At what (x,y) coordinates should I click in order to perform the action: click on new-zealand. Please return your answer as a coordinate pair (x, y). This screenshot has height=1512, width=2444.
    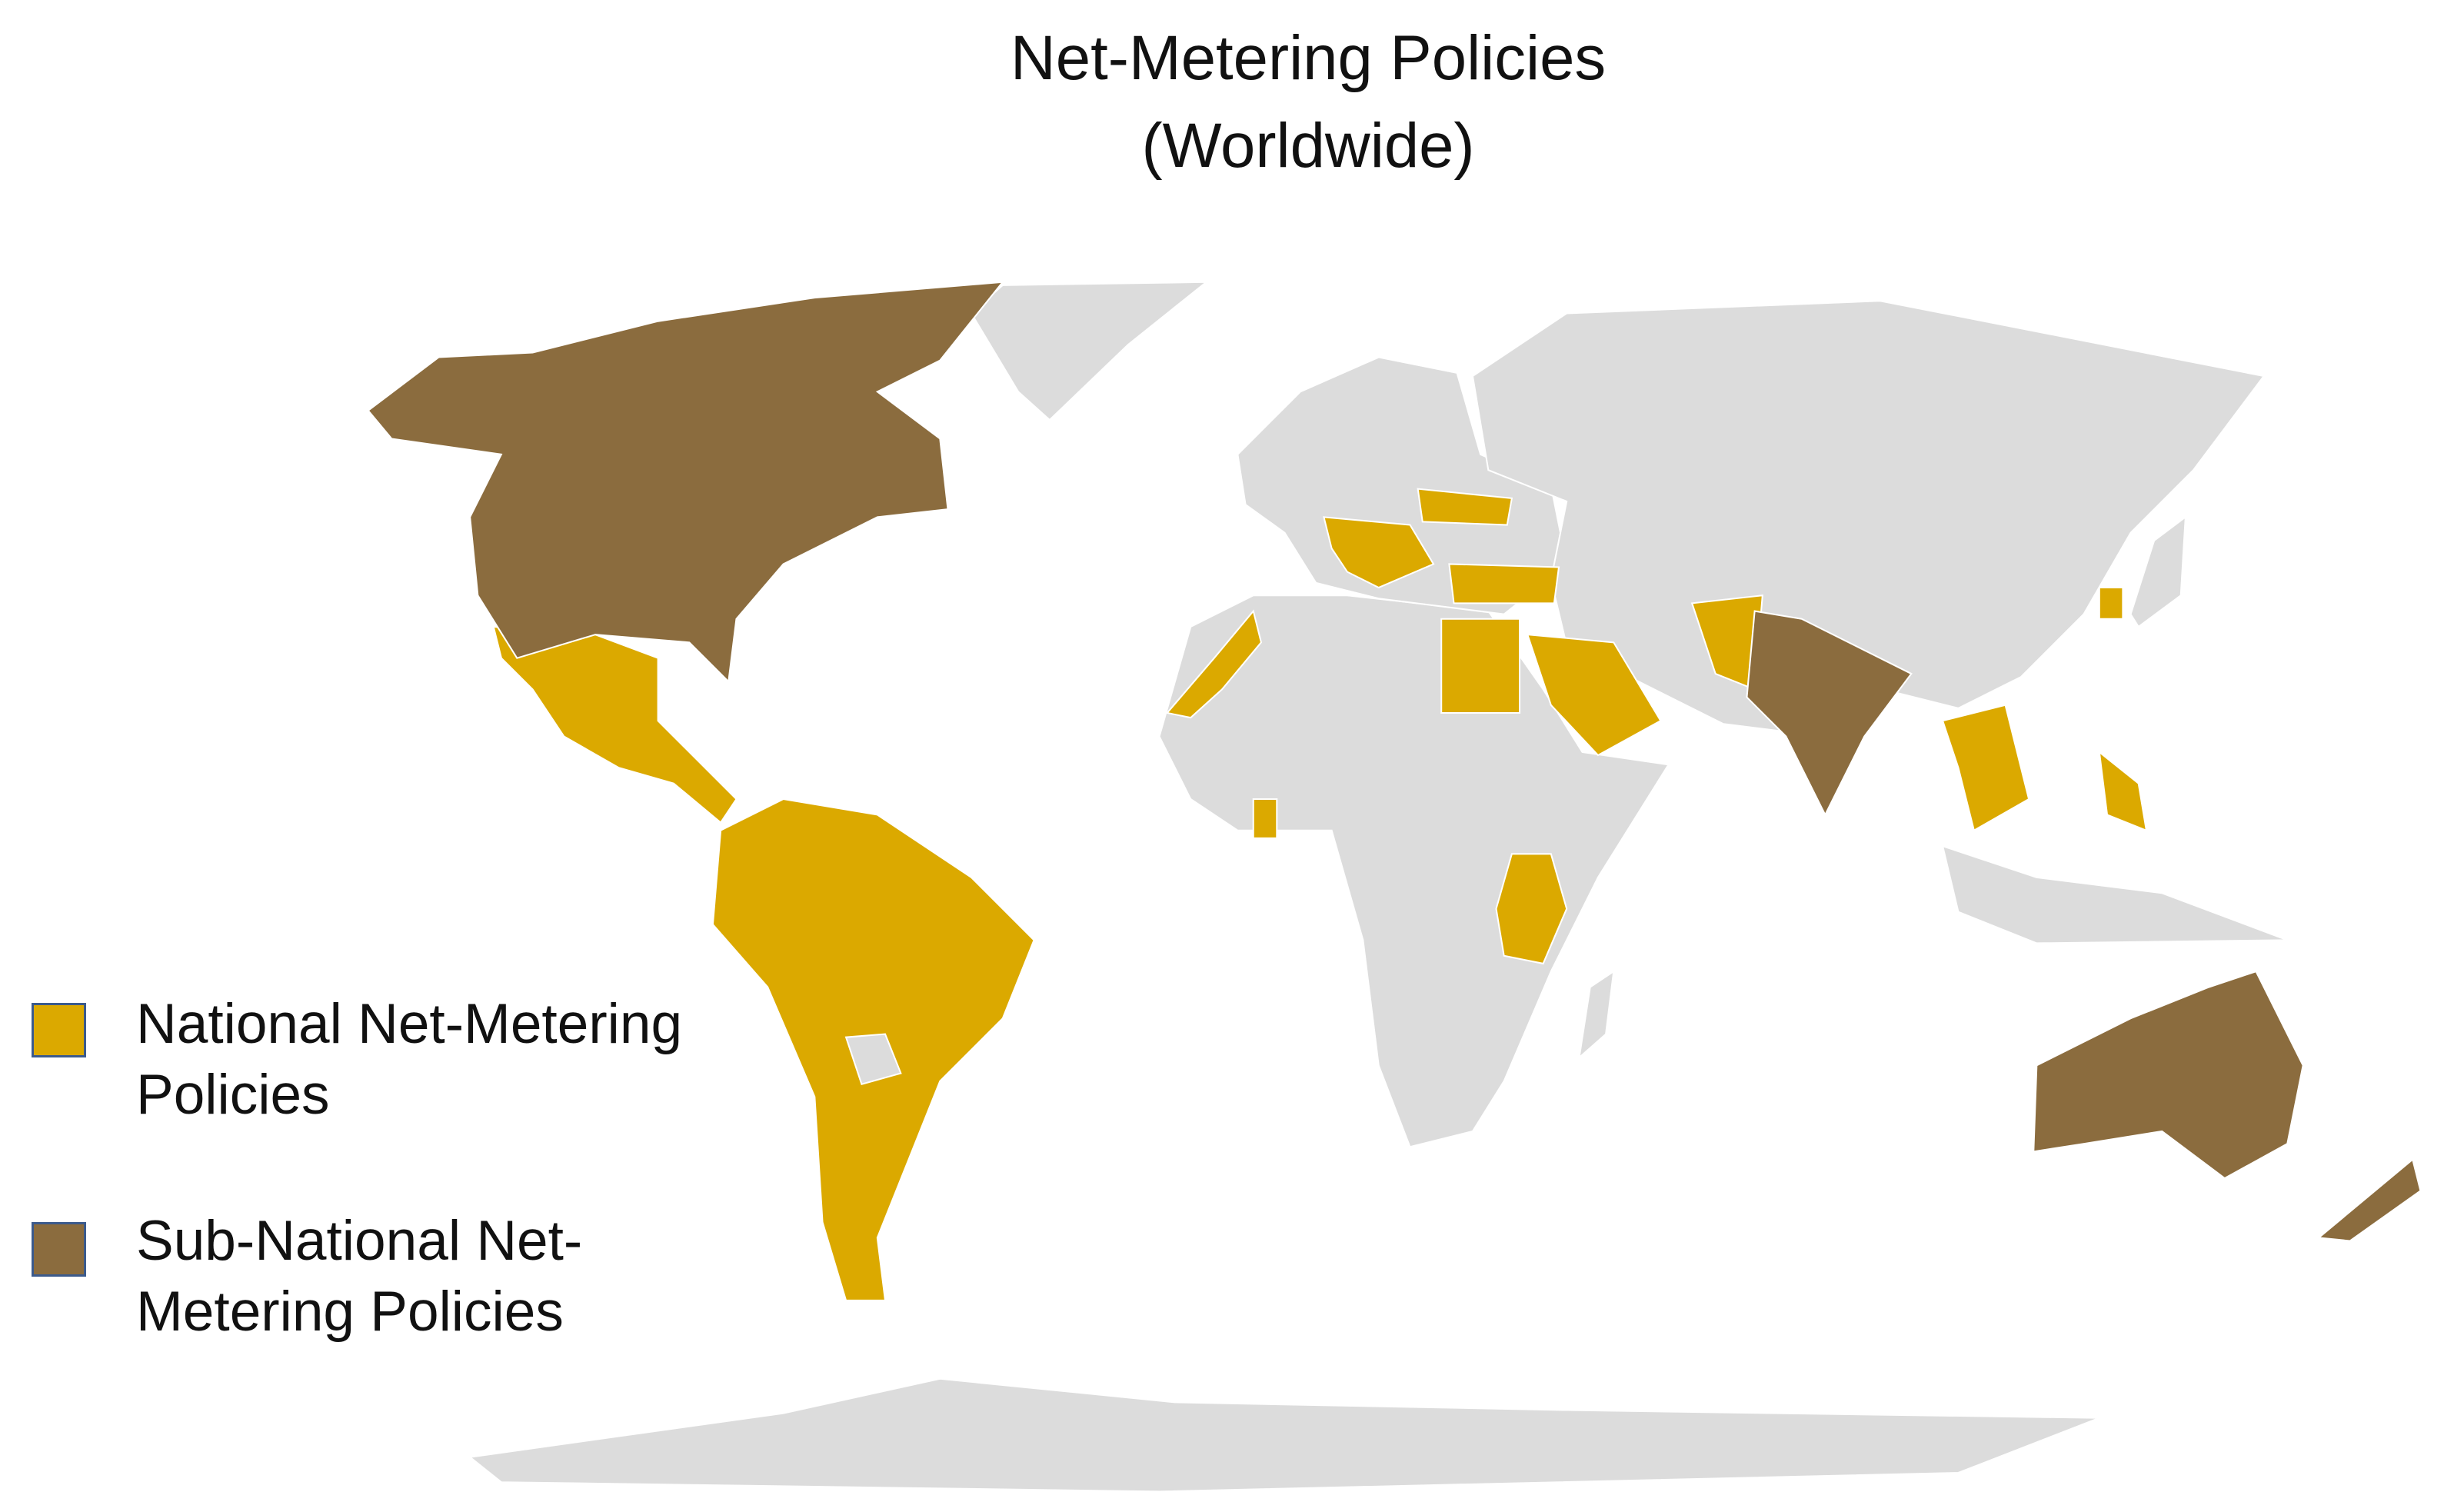
    Looking at the image, I should click on (2369, 1199).